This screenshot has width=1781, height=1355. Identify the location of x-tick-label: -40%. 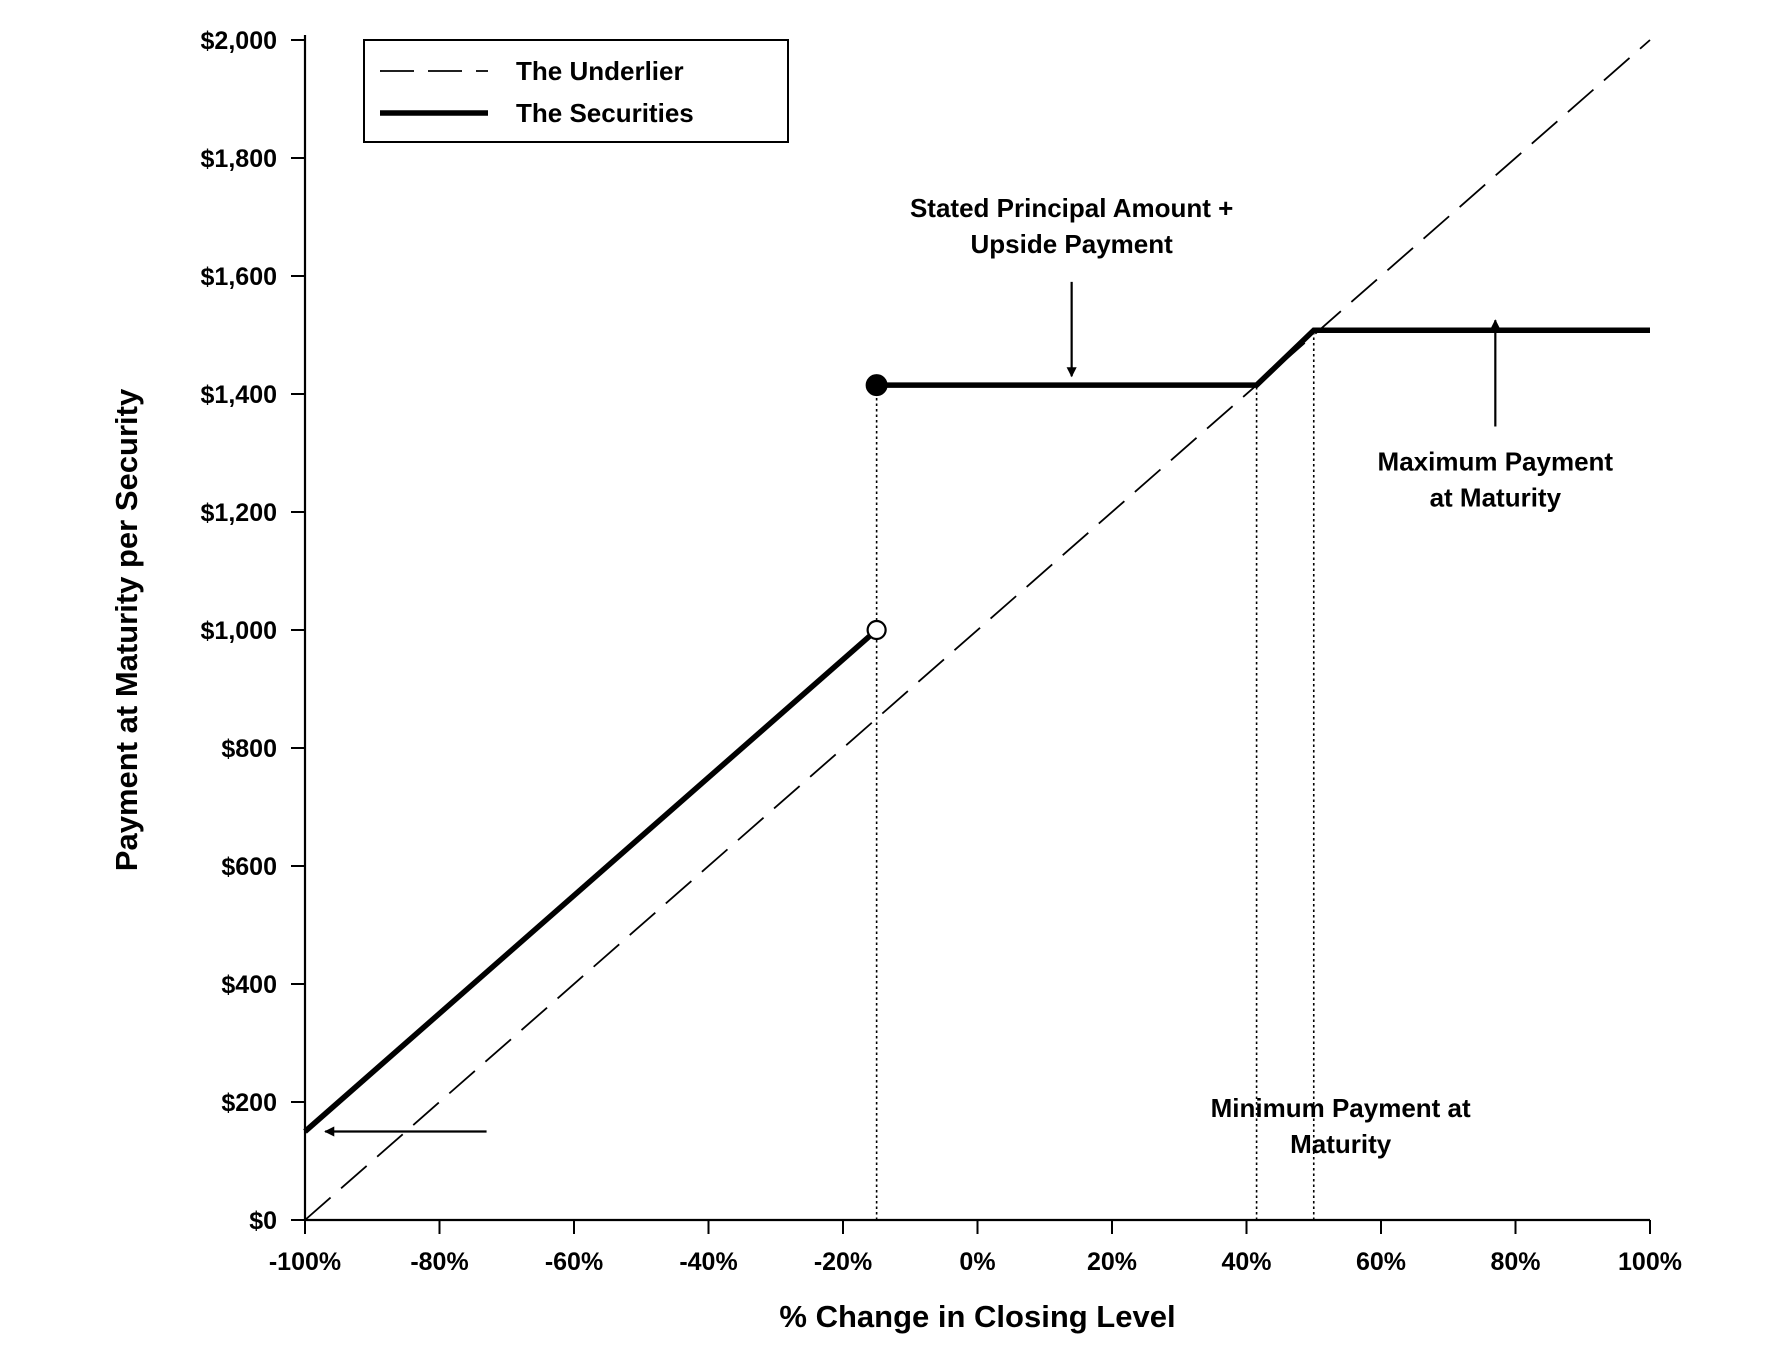
(708, 1262).